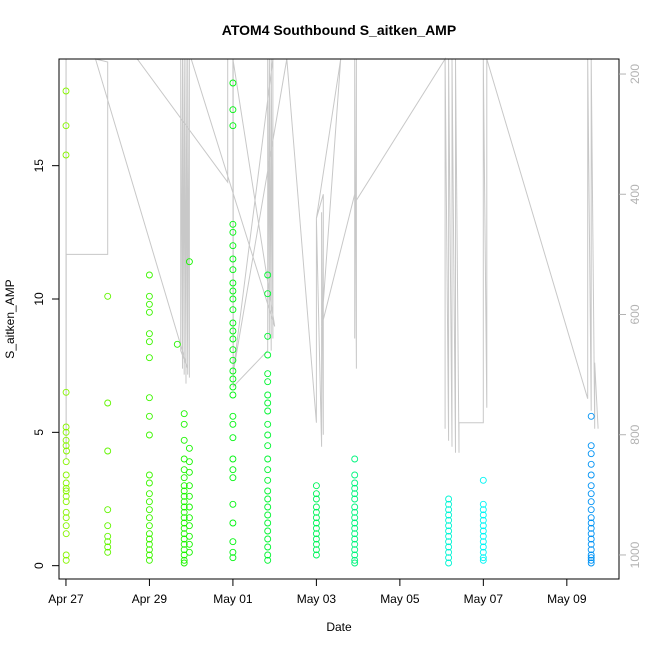 Image resolution: width=650 pixels, height=650 pixels. What do you see at coordinates (635, 434) in the screenshot?
I see `y2-tick-label: 800` at bounding box center [635, 434].